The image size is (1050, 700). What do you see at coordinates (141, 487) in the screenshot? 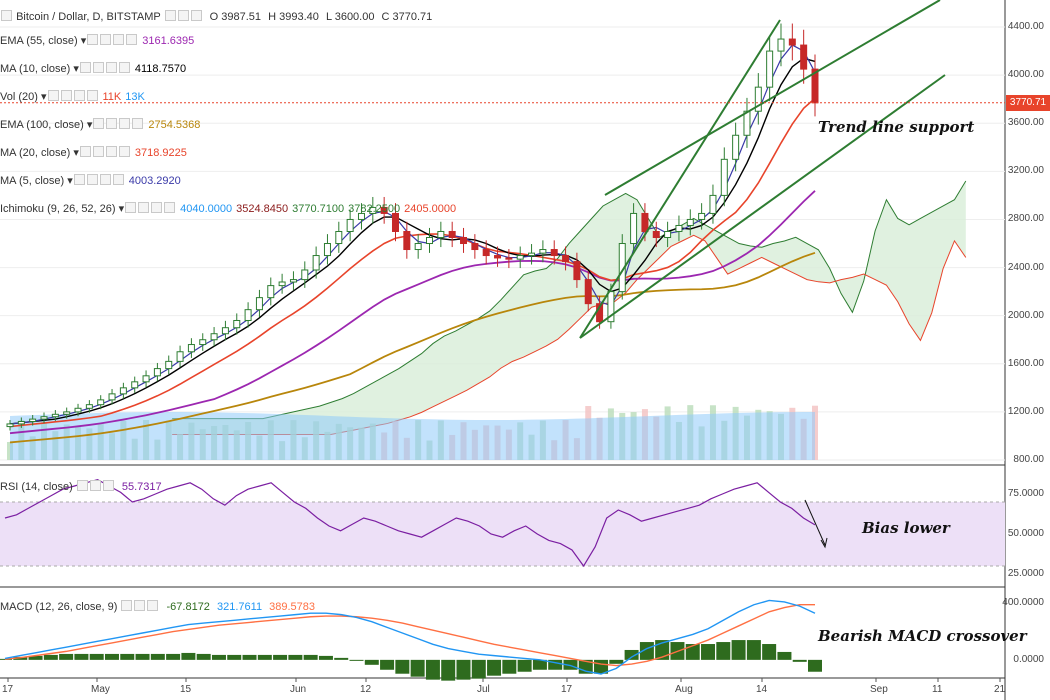
I see `rsi-value: 55.7317` at bounding box center [141, 487].